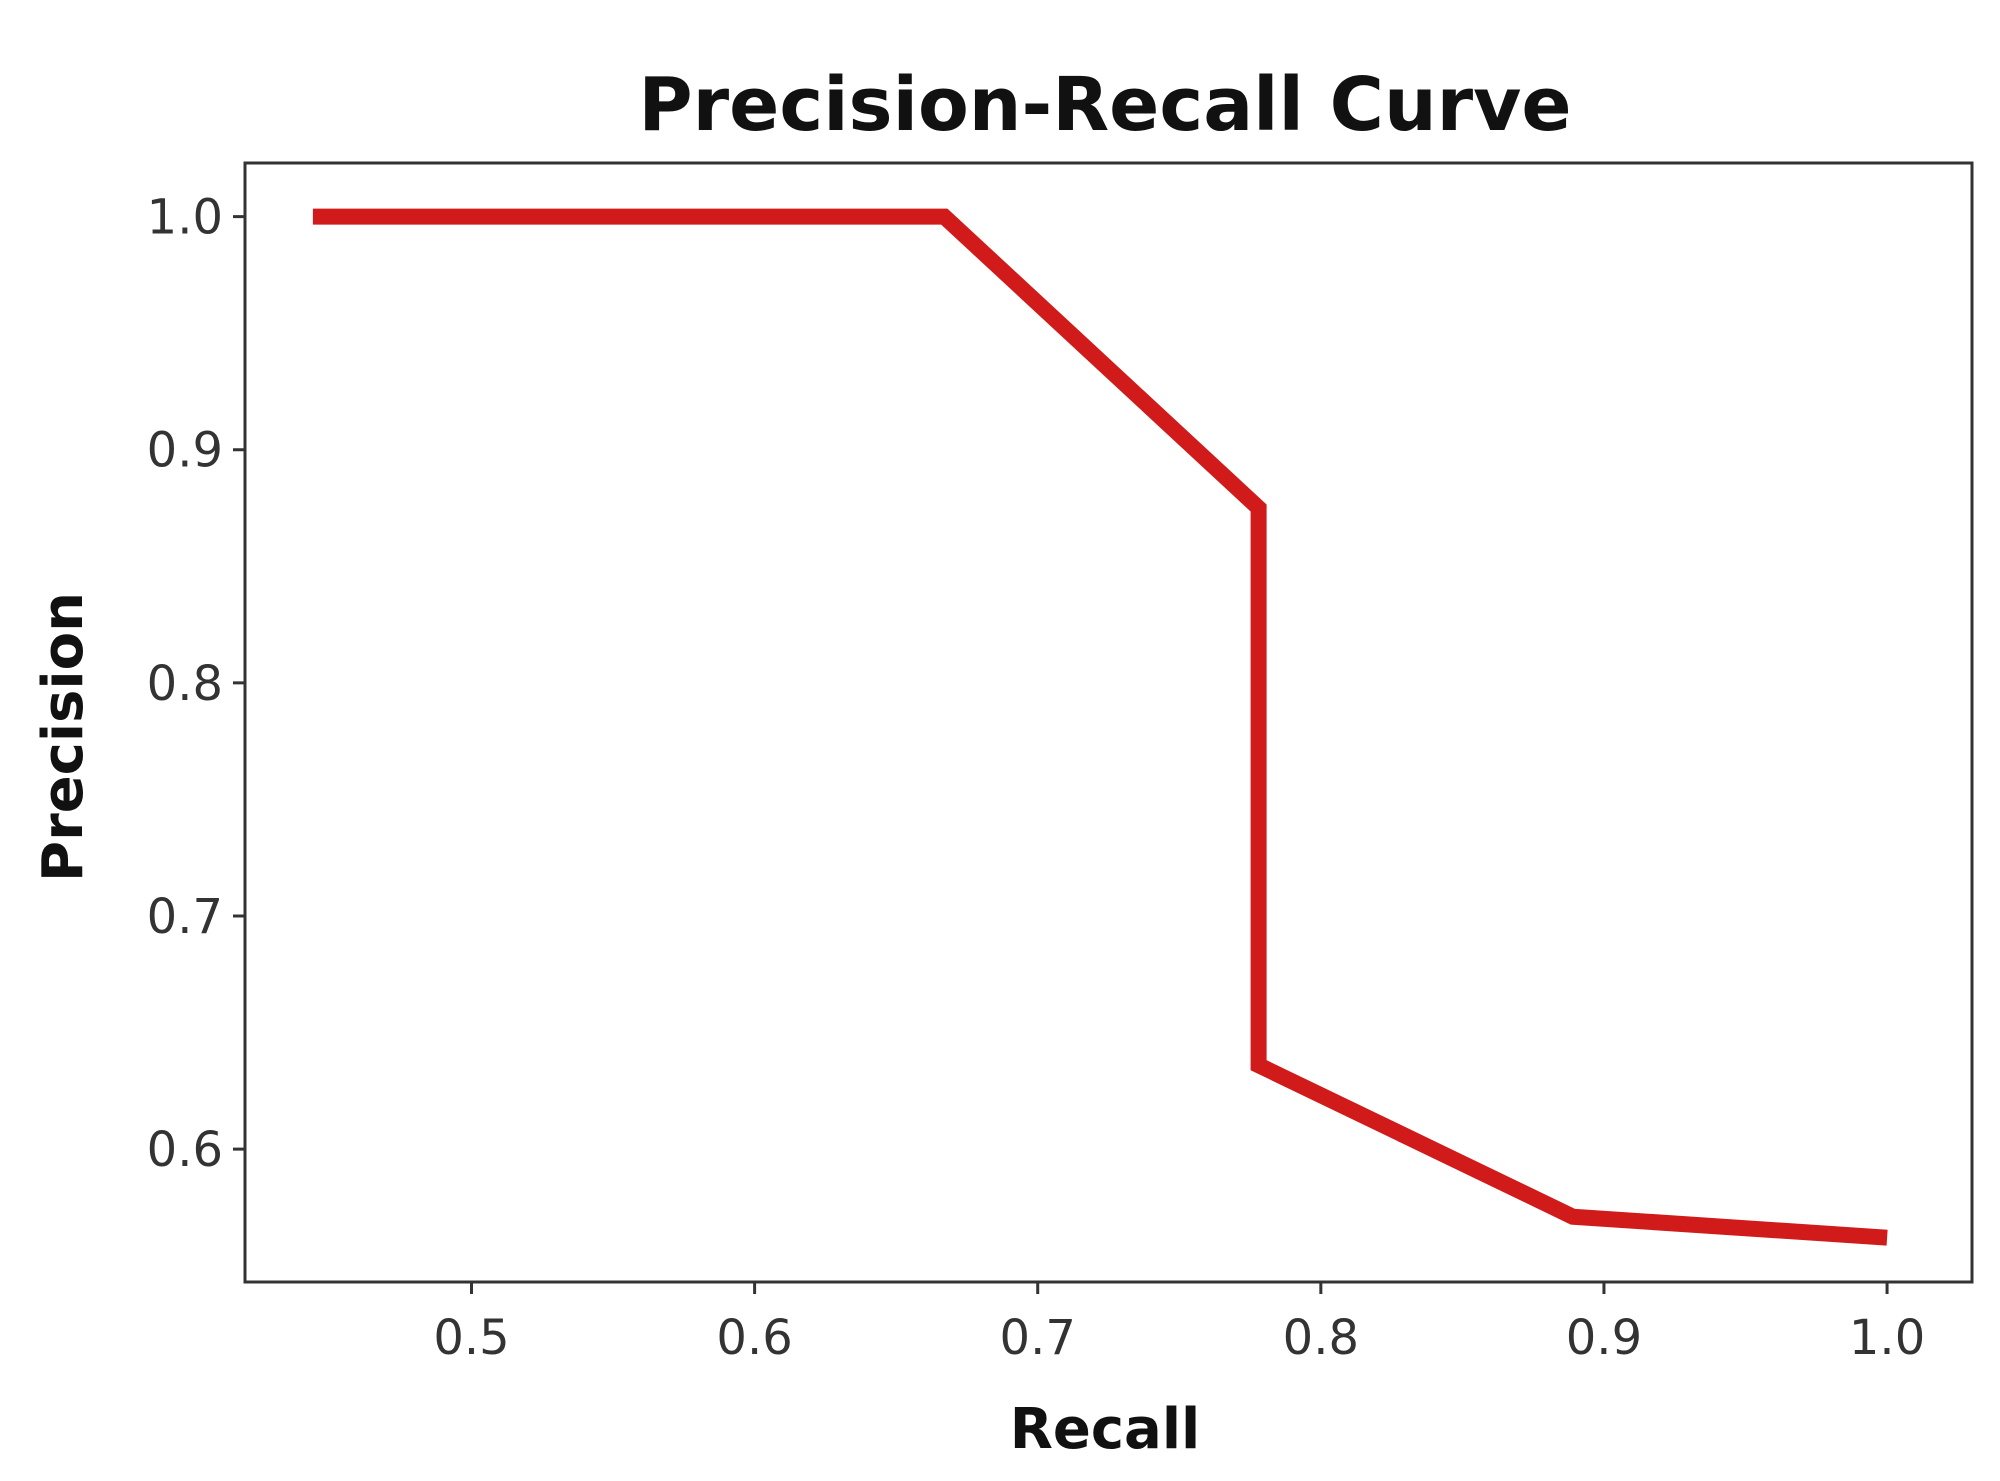  Describe the element at coordinates (185, 218) in the screenshot. I see `y-tick-label: 1.0` at that location.